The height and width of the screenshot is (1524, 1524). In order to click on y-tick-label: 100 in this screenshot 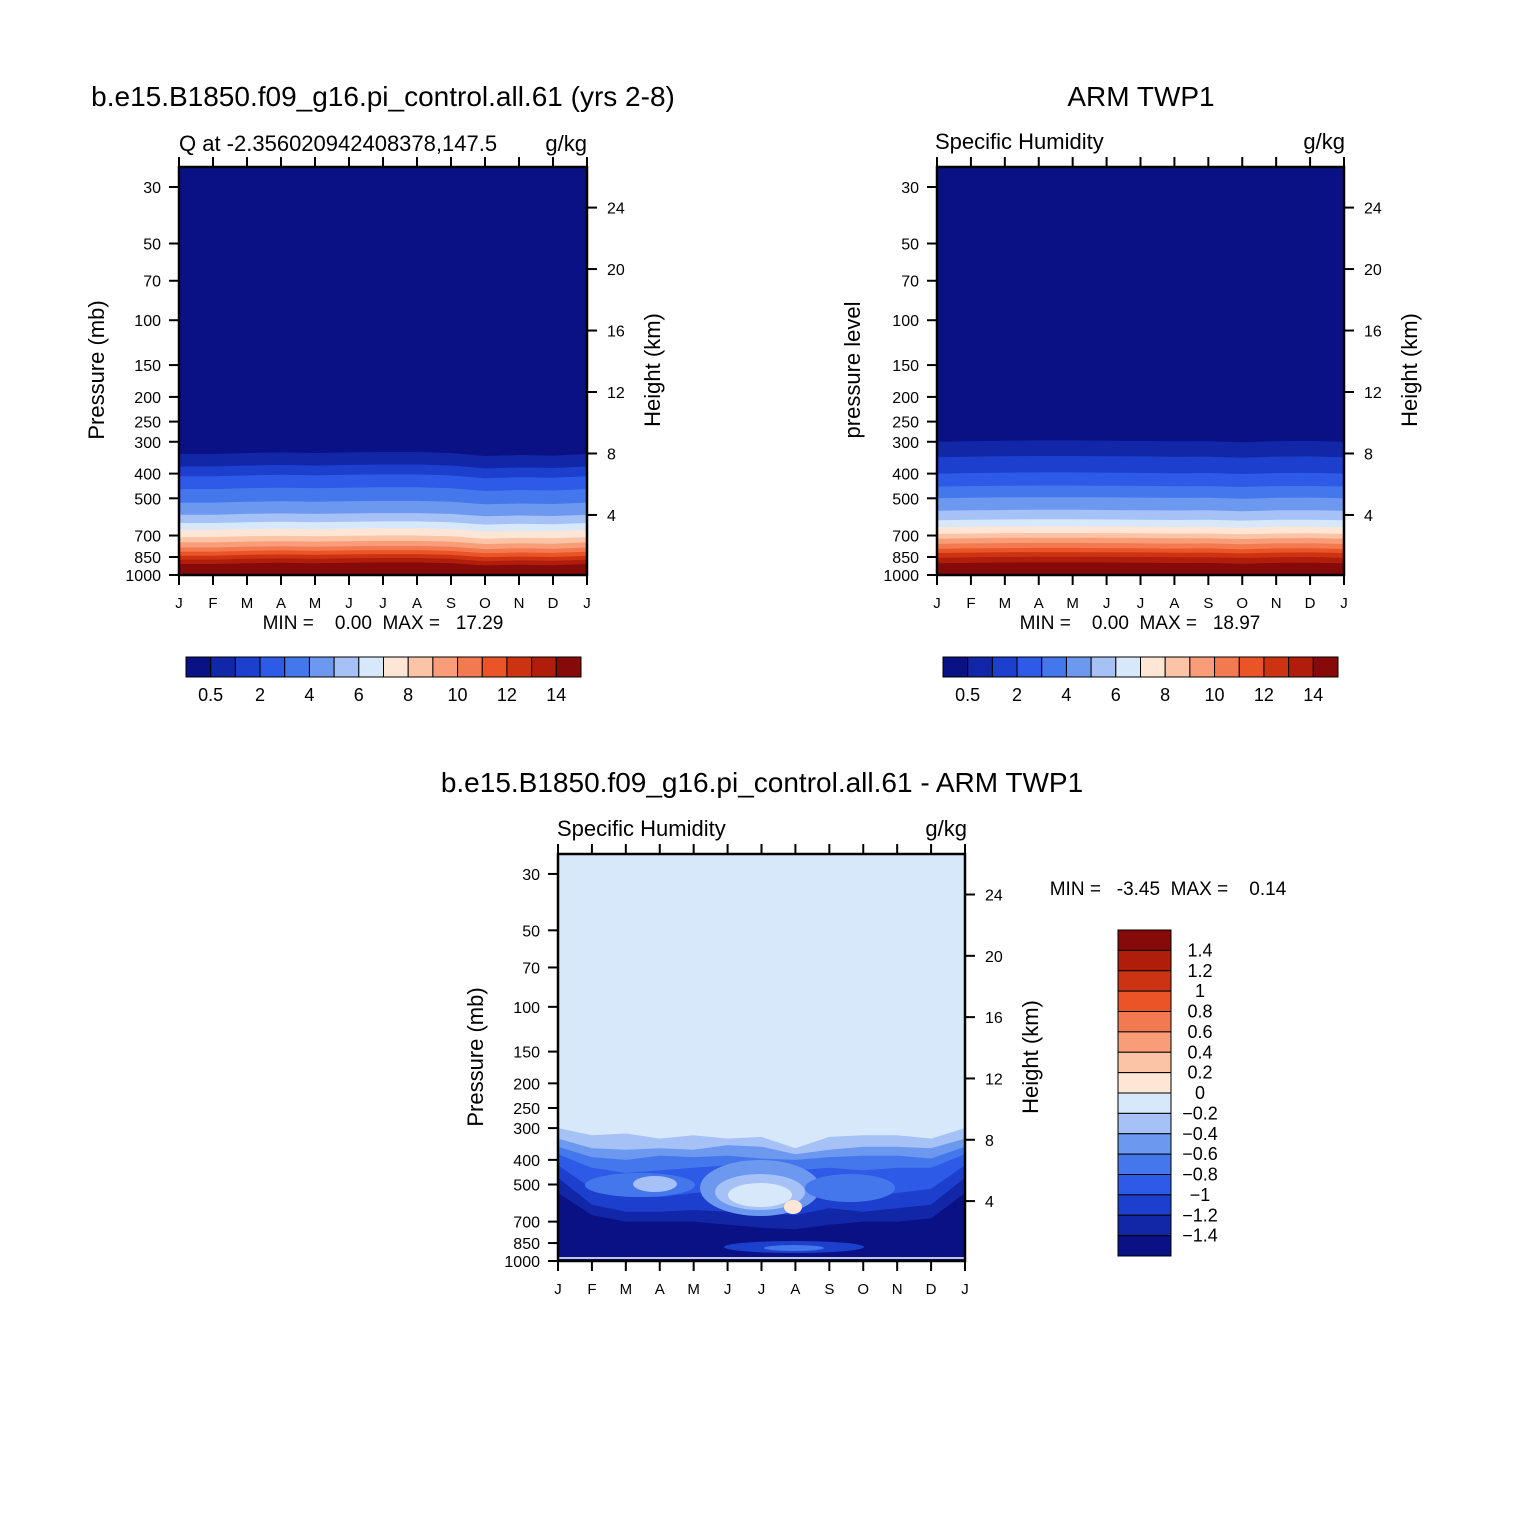, I will do `click(147, 321)`.